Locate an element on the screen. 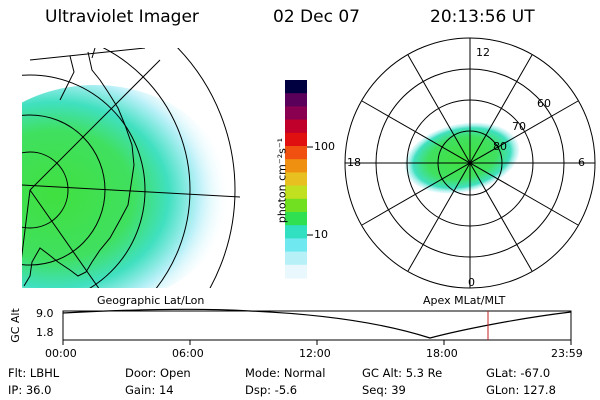  info-mode: Mode: Normal is located at coordinates (285, 373).